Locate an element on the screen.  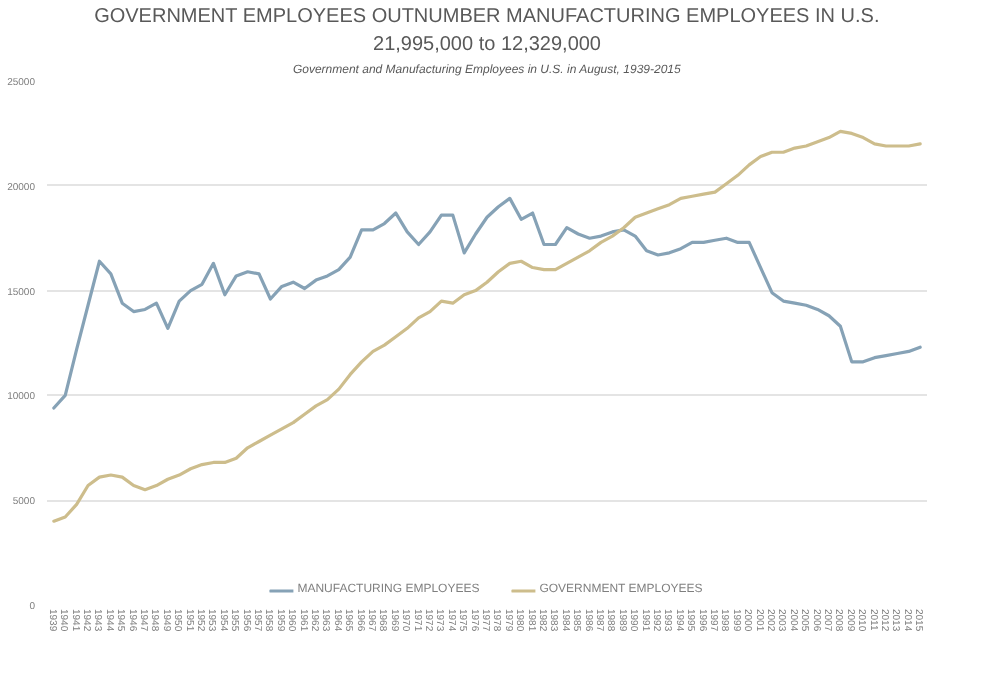
chart-subtitle: 21,995,000 to 12,329,000 is located at coordinates (487, 45).